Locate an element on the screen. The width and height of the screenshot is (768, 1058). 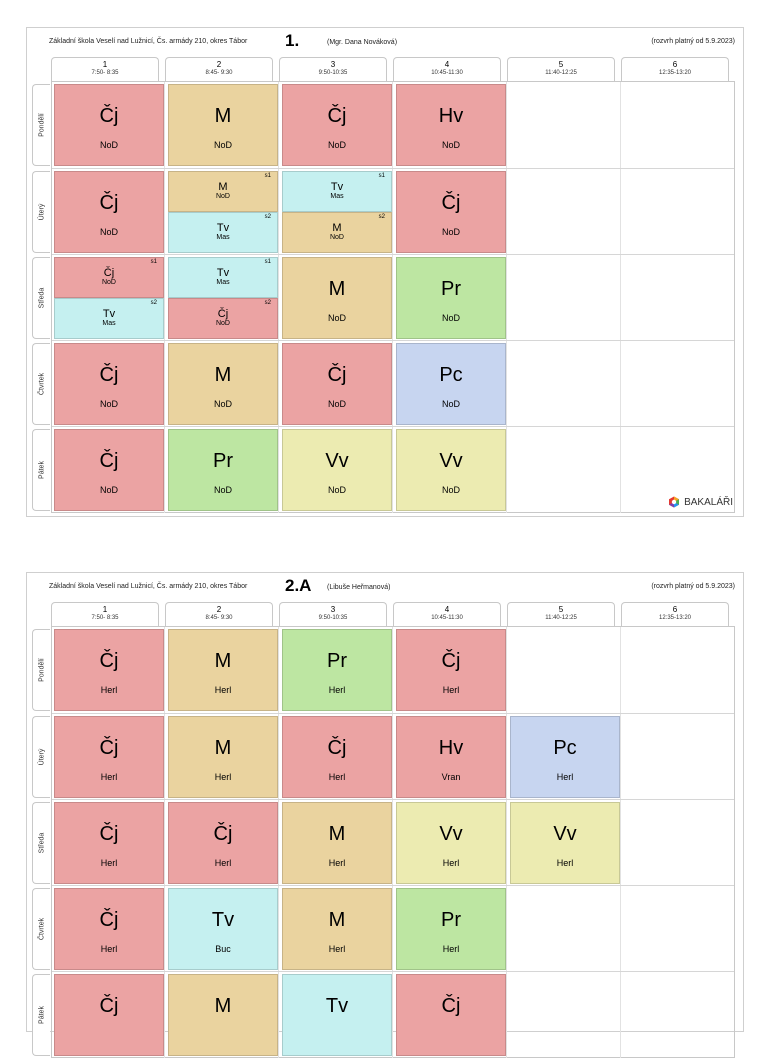
subject-abbr: Pc is located at coordinates (565, 748).